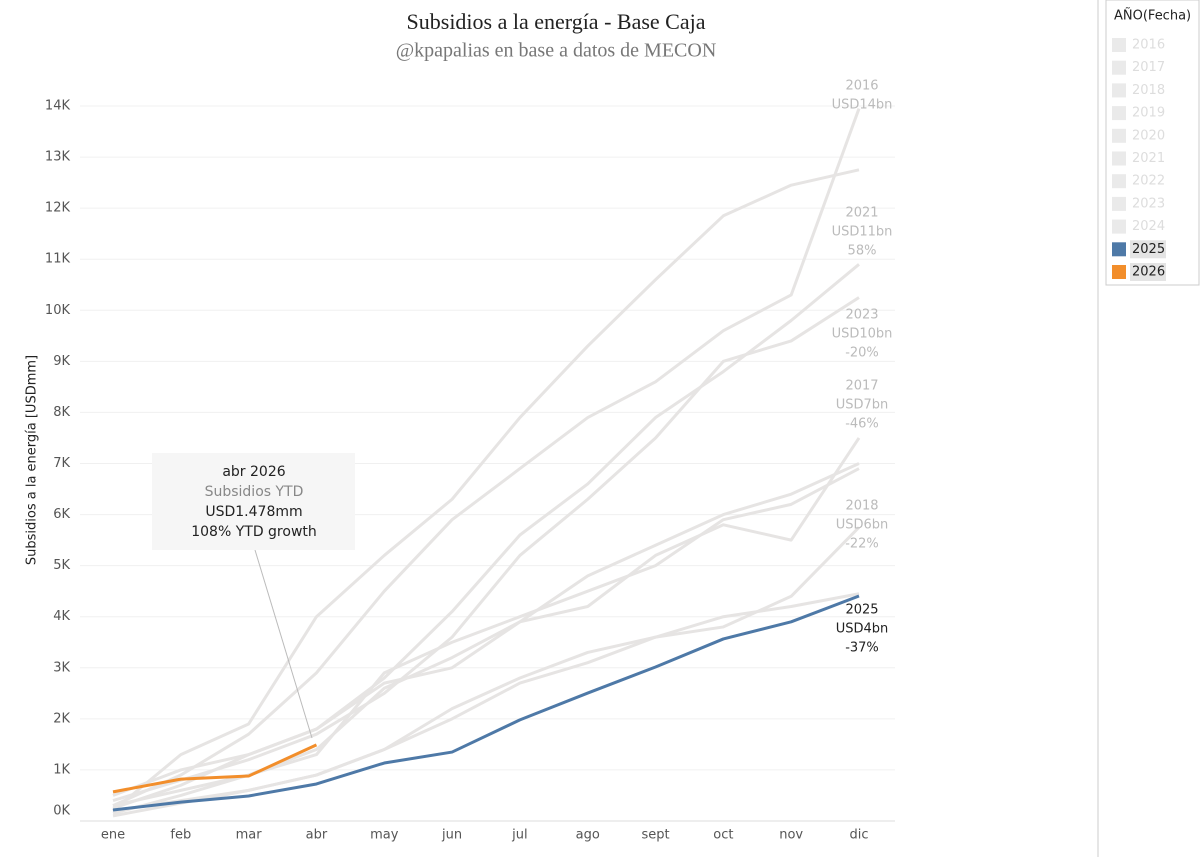 Image resolution: width=1200 pixels, height=857 pixels. I want to click on end-label: 2018, so click(861, 506).